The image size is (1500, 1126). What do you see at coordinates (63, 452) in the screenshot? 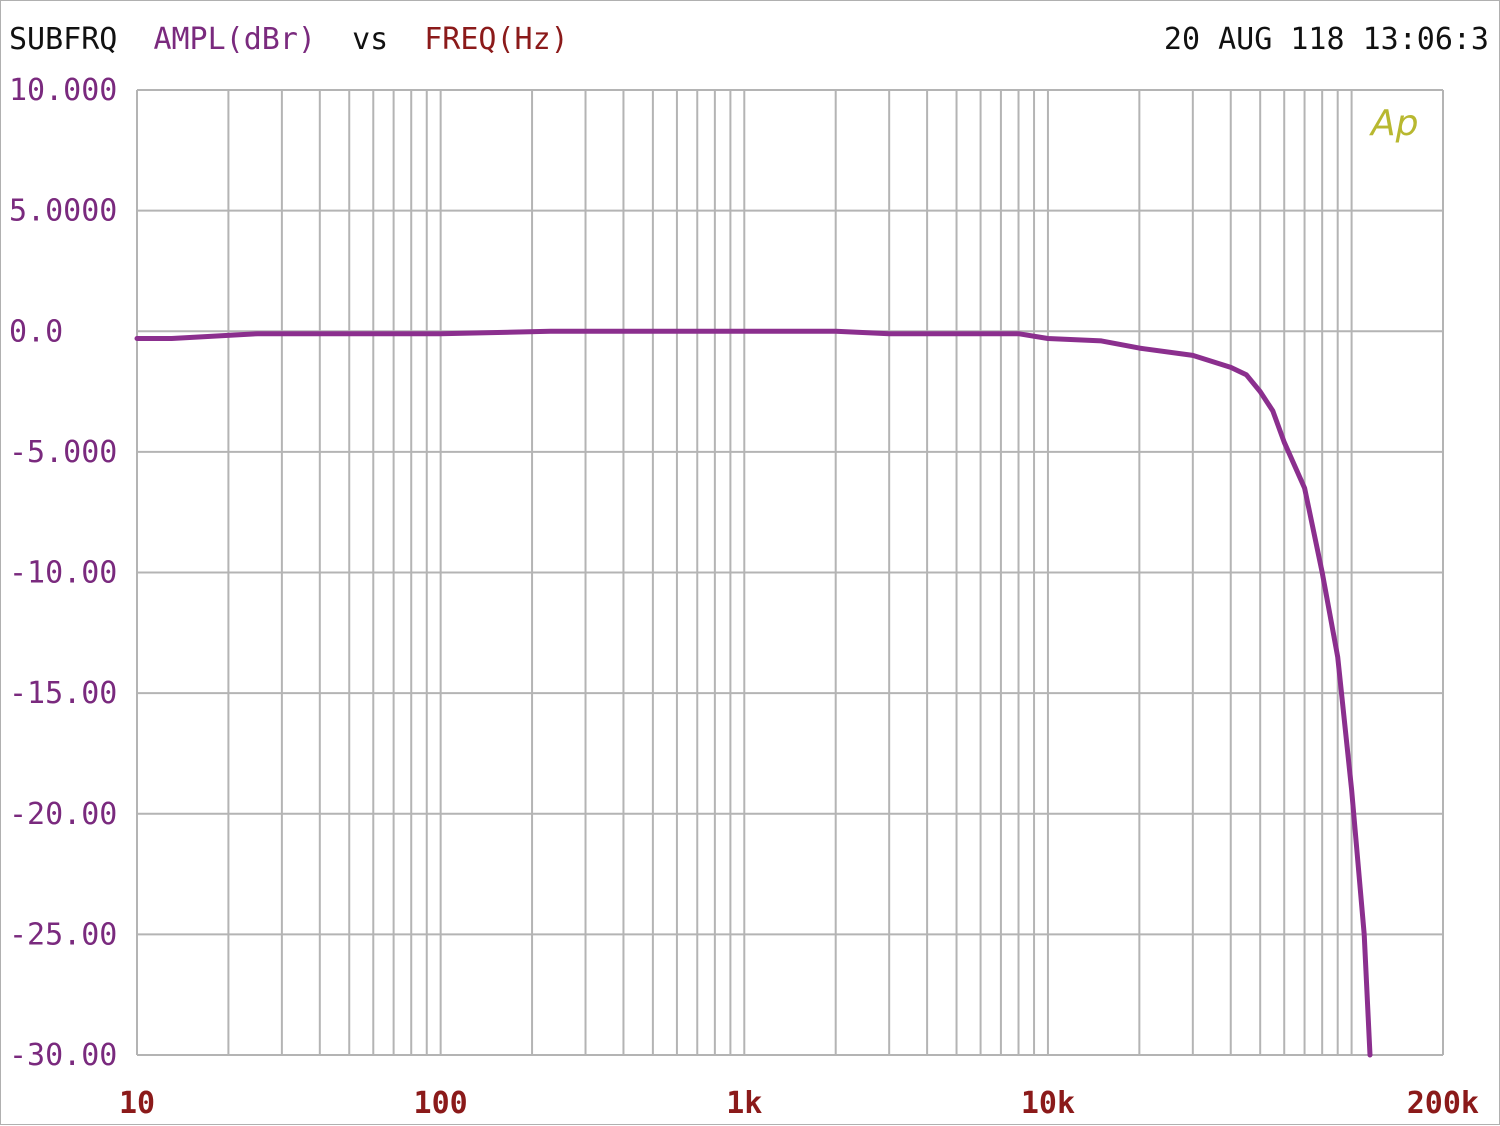
I see `y-tick-label: -5.000` at bounding box center [63, 452].